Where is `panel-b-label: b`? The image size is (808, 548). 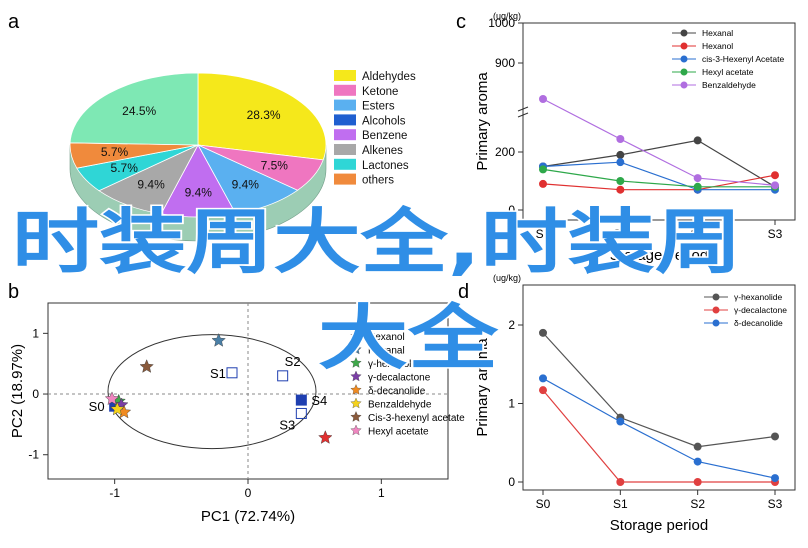
panel-b-label: b is located at coordinates (13, 292).